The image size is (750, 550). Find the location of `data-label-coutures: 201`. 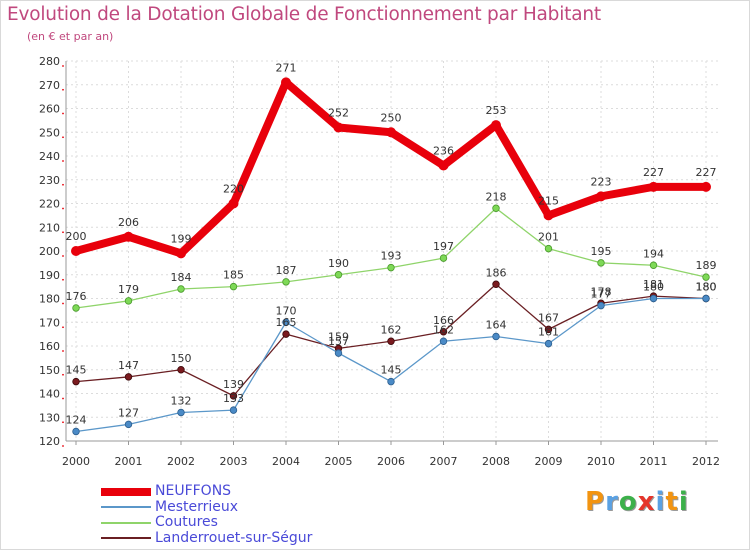

data-label-coutures: 201 is located at coordinates (548, 237).